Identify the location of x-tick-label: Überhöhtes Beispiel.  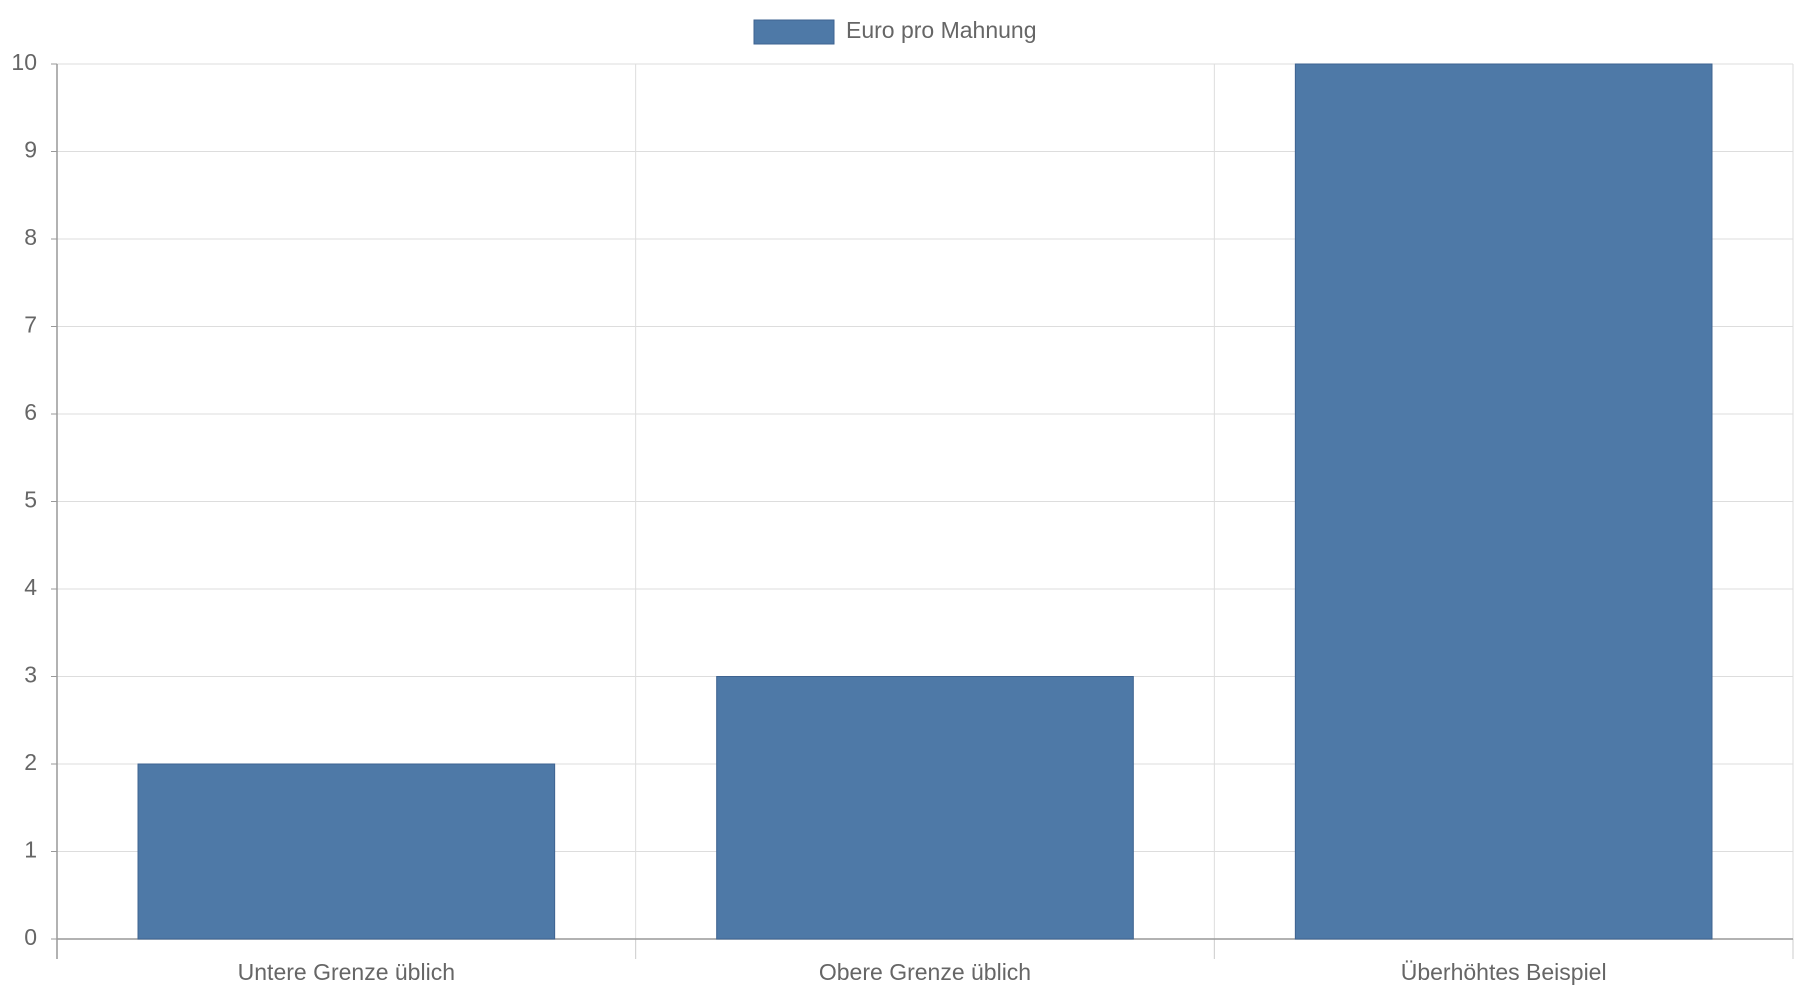
(1504, 972).